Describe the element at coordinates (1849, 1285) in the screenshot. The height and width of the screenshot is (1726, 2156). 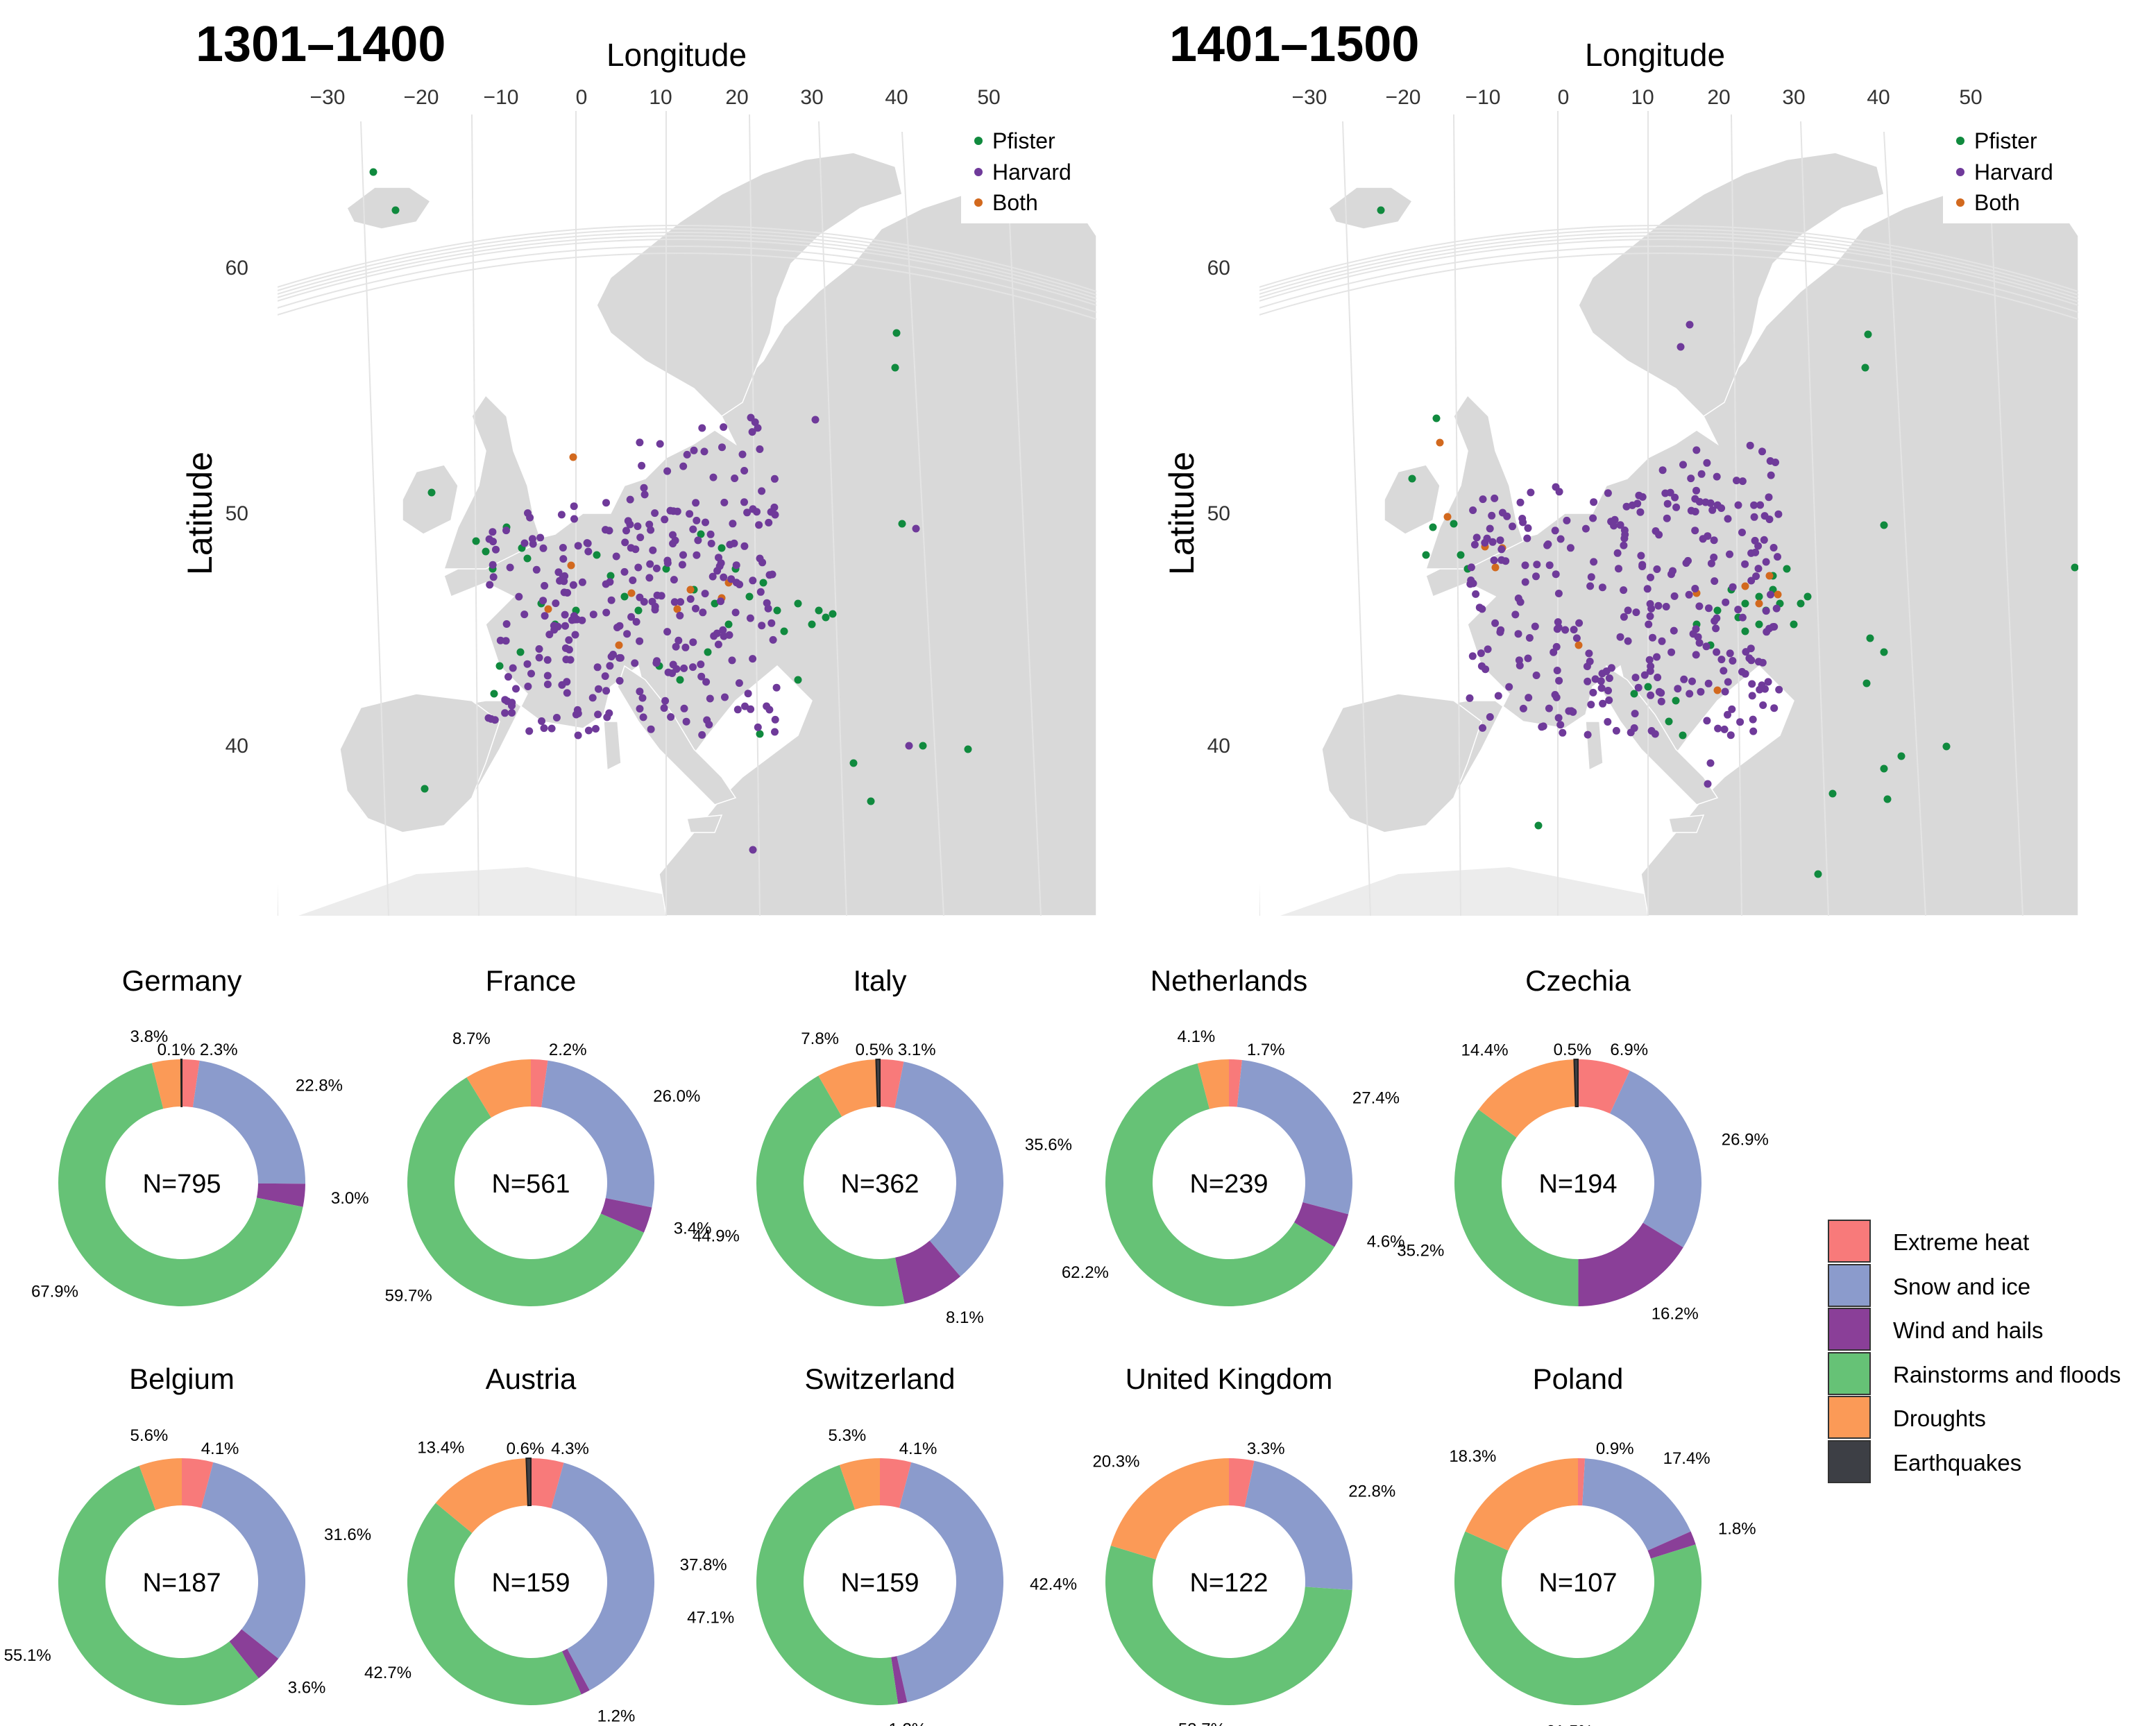
I see `legend-swatch-snow-ice` at that location.